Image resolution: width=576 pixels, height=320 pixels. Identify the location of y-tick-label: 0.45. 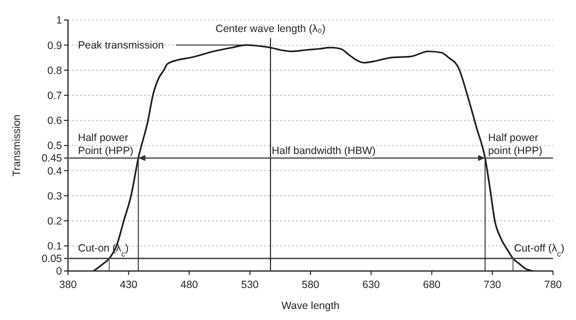
(52, 158).